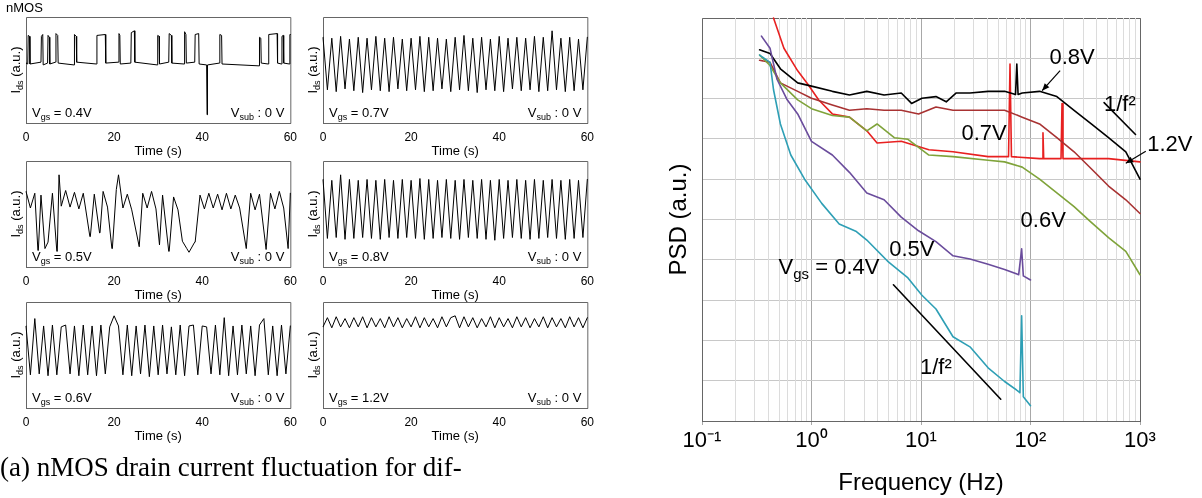 This screenshot has width=1202, height=498. What do you see at coordinates (1170, 144) in the screenshot?
I see `text: 1.2V` at bounding box center [1170, 144].